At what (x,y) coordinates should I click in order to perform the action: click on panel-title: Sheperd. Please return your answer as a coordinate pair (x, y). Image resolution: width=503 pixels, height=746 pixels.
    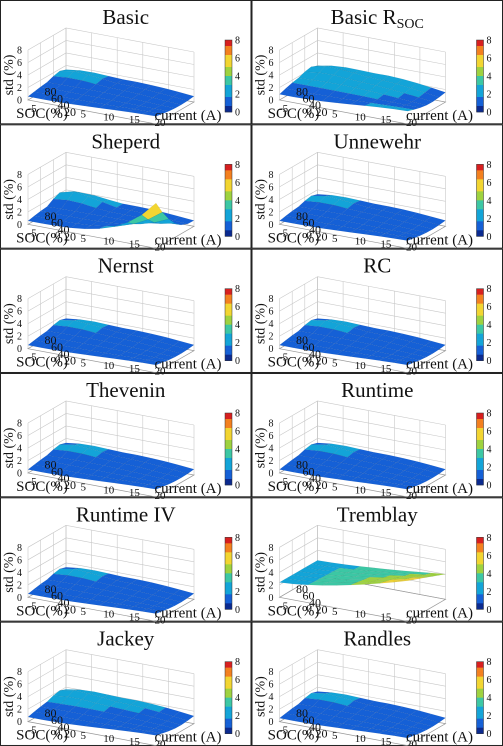
    Looking at the image, I should click on (125, 141).